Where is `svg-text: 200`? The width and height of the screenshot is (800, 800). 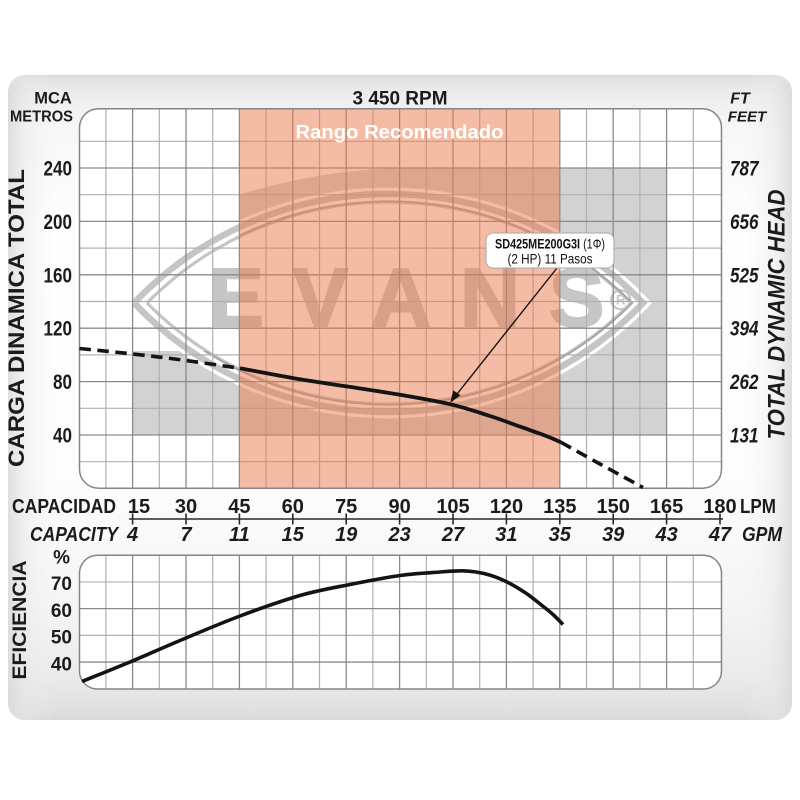 svg-text: 200 is located at coordinates (58, 222).